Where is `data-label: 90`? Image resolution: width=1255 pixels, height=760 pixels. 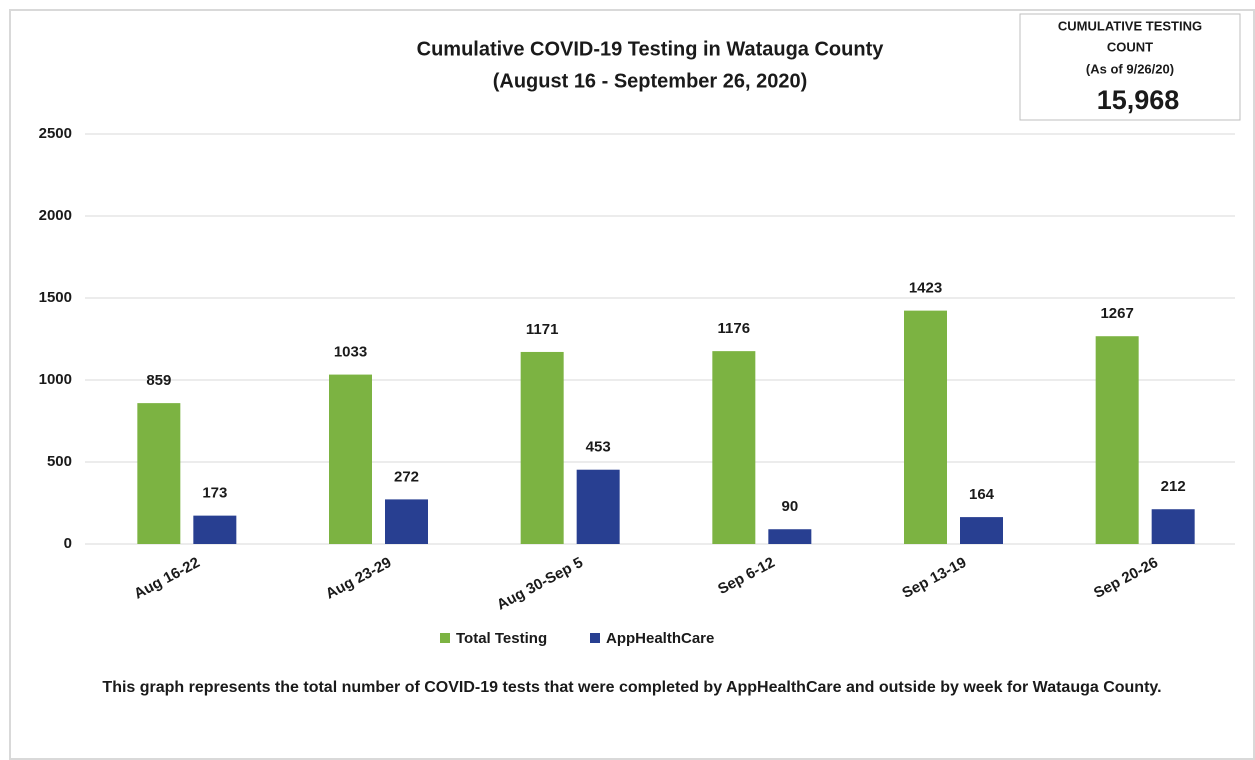 data-label: 90 is located at coordinates (789, 506).